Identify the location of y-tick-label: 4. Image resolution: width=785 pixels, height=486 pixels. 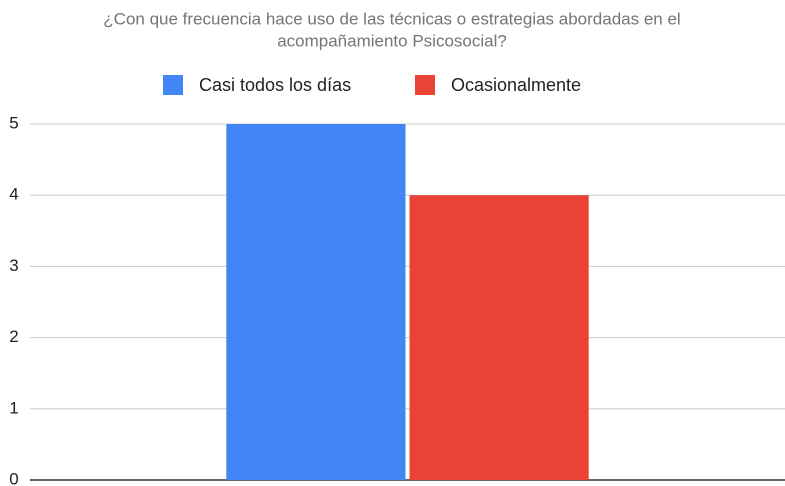
(13, 194).